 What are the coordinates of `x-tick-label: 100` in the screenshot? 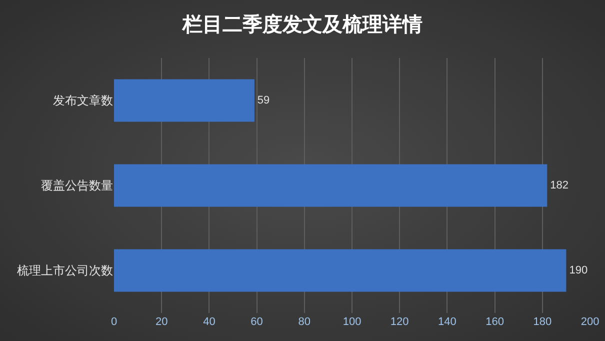 It's located at (352, 322).